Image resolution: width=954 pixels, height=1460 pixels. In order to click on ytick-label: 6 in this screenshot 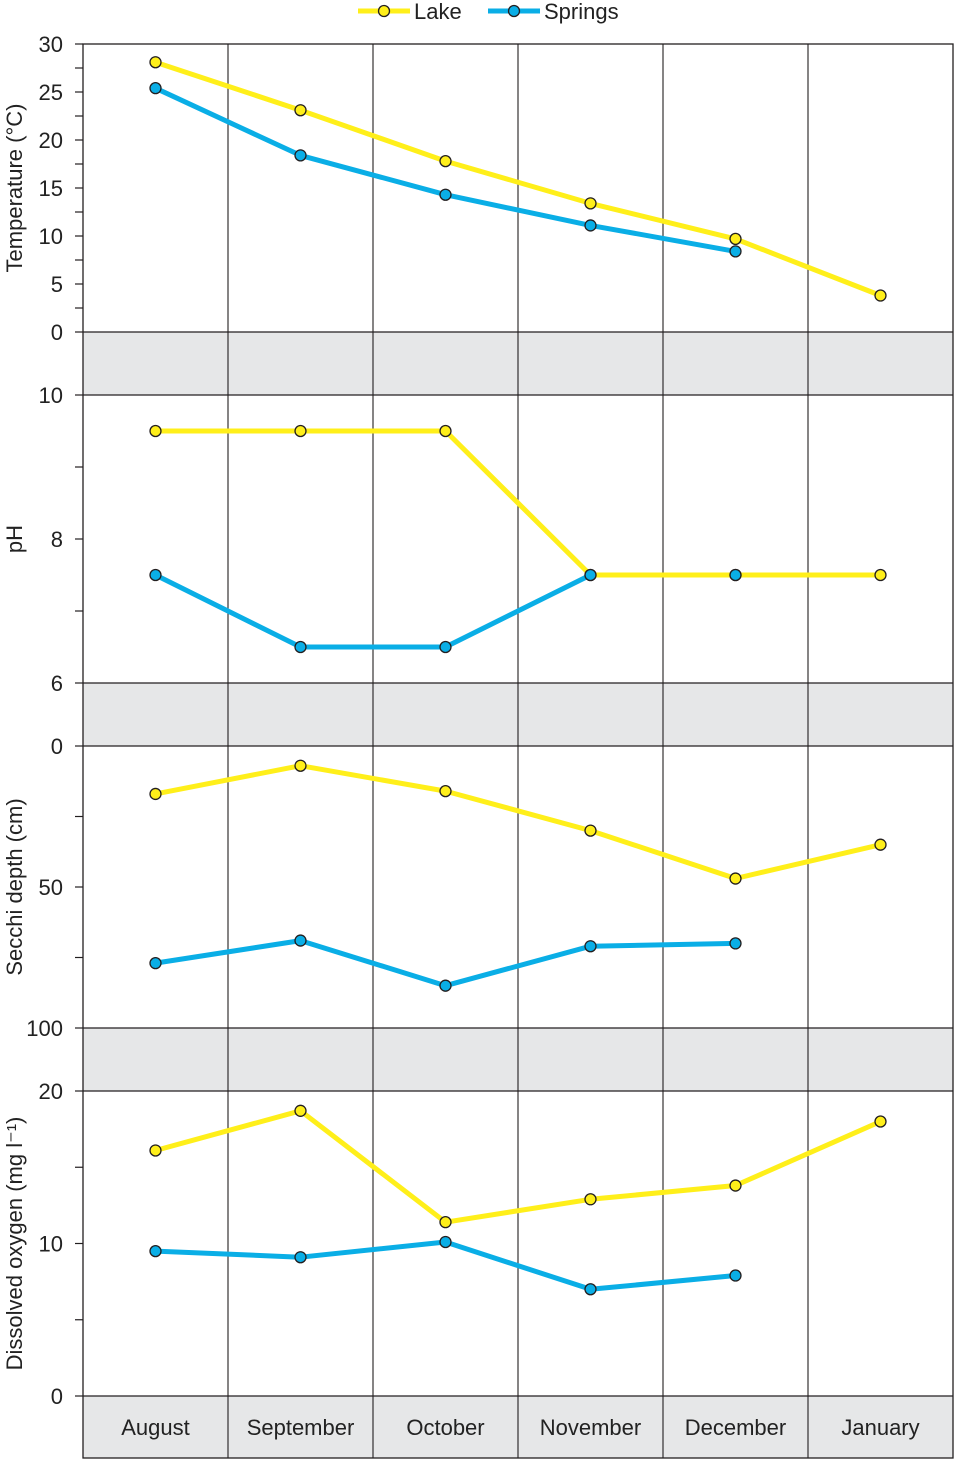, I will do `click(57, 683)`.